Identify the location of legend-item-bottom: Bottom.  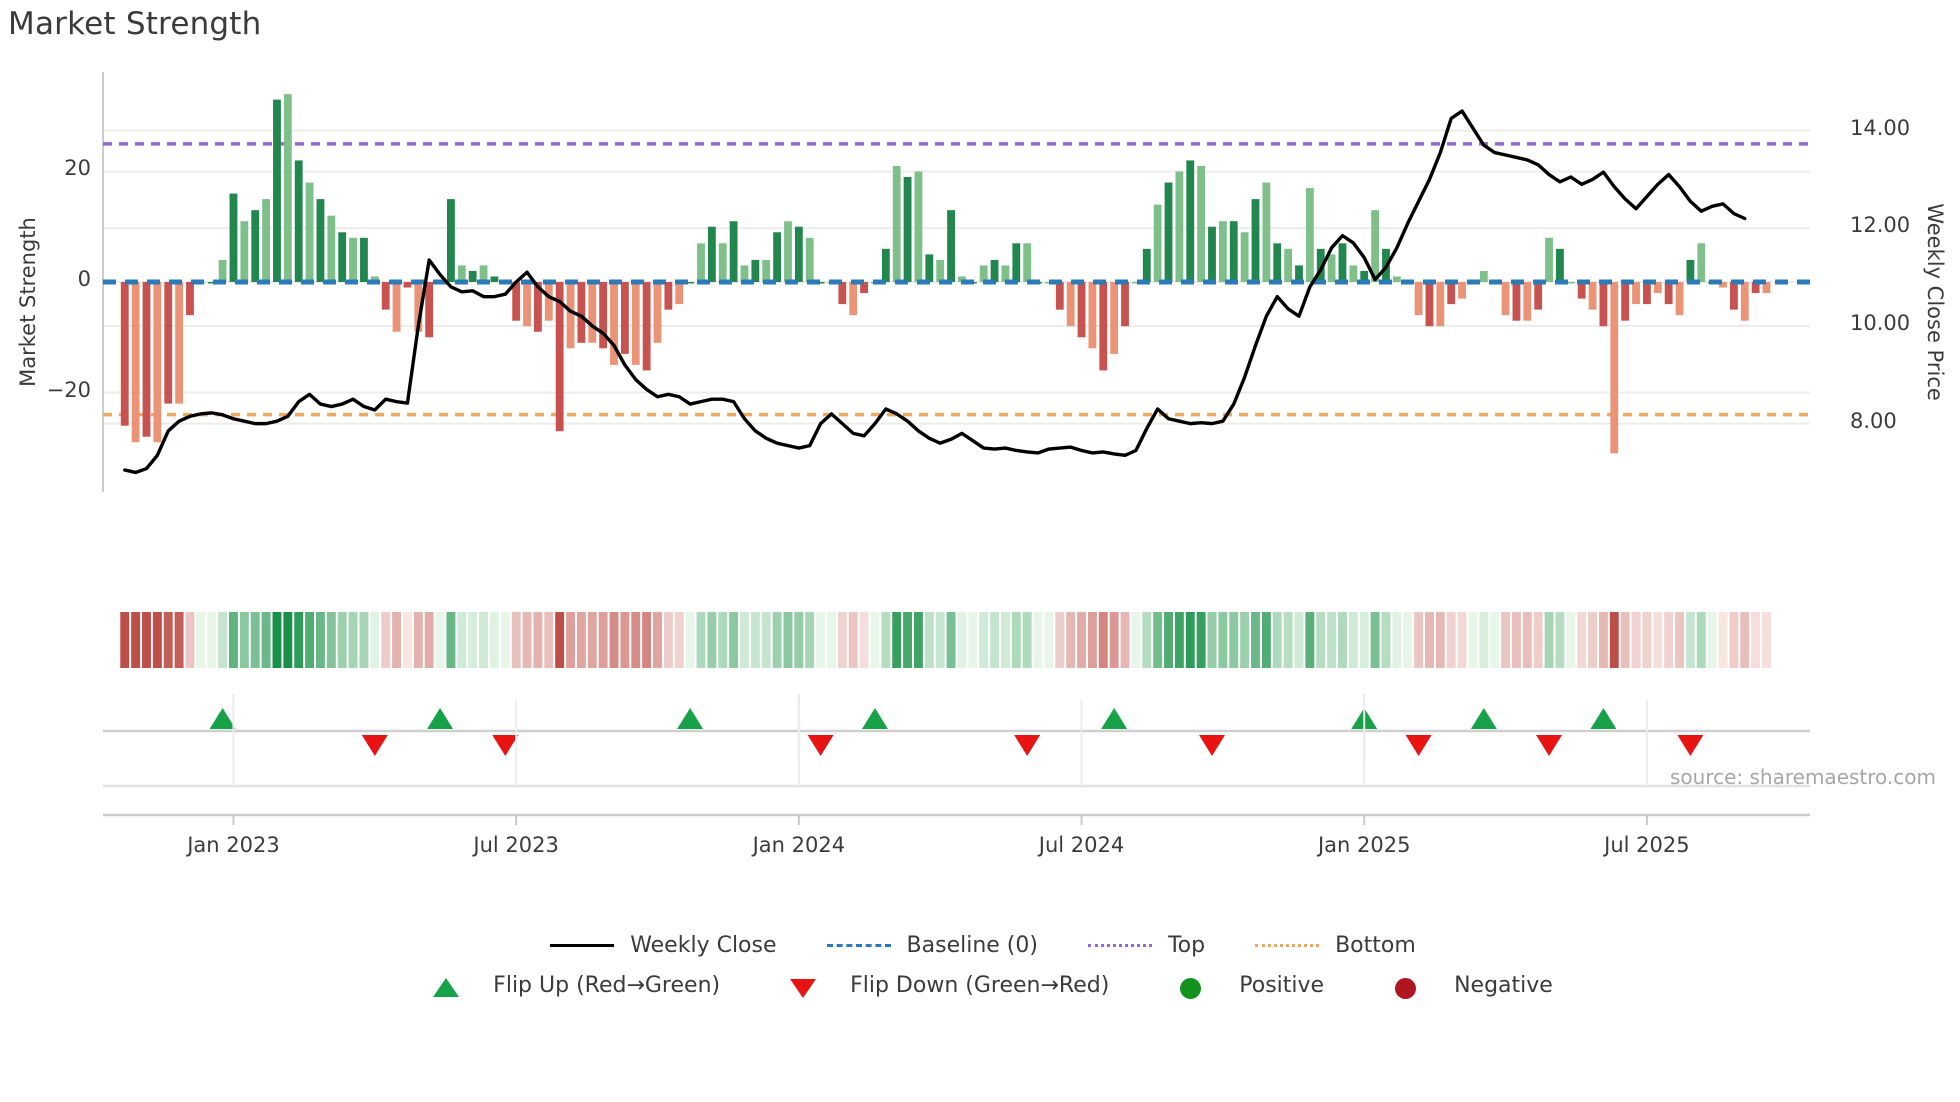
(1332, 945).